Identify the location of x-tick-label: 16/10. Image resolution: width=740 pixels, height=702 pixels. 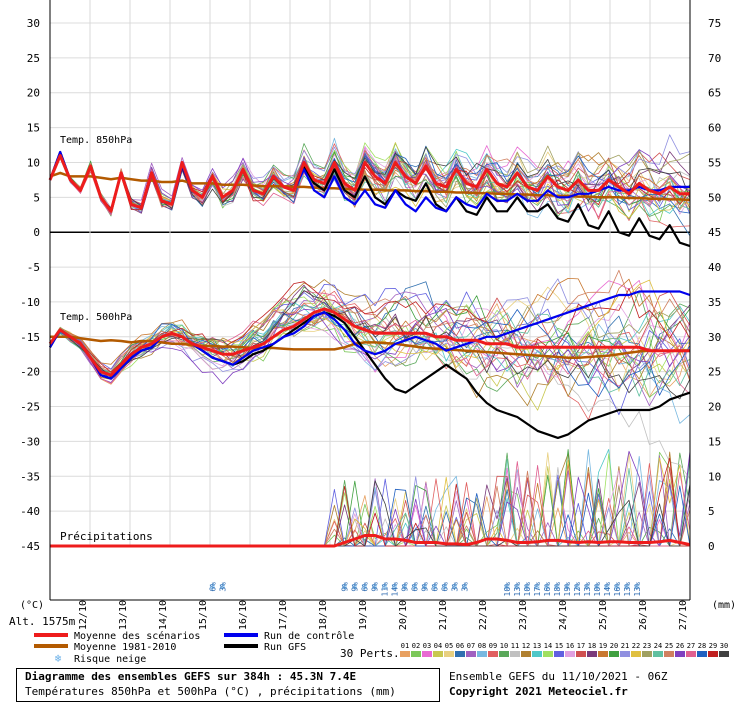
(243, 615).